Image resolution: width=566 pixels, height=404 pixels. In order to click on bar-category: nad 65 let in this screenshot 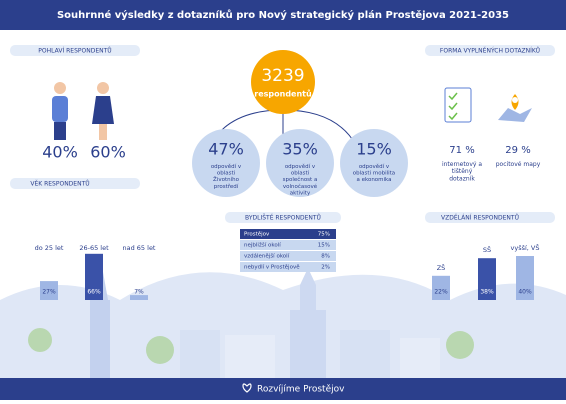, I will do `click(139, 248)`.